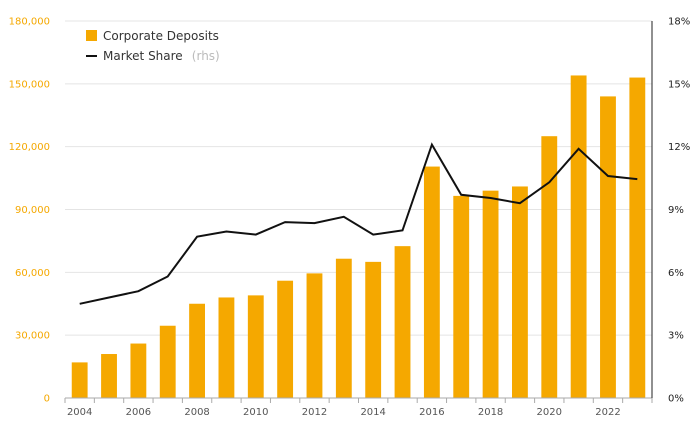 This screenshot has height=433, width=700. Describe the element at coordinates (676, 210) in the screenshot. I see `y-right-tick-label: 9%` at that location.